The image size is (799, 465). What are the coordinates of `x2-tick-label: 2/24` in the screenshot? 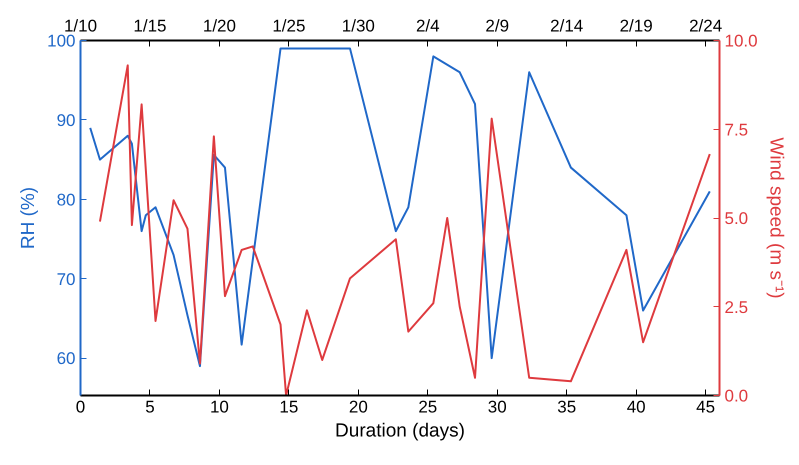 It's located at (705, 26).